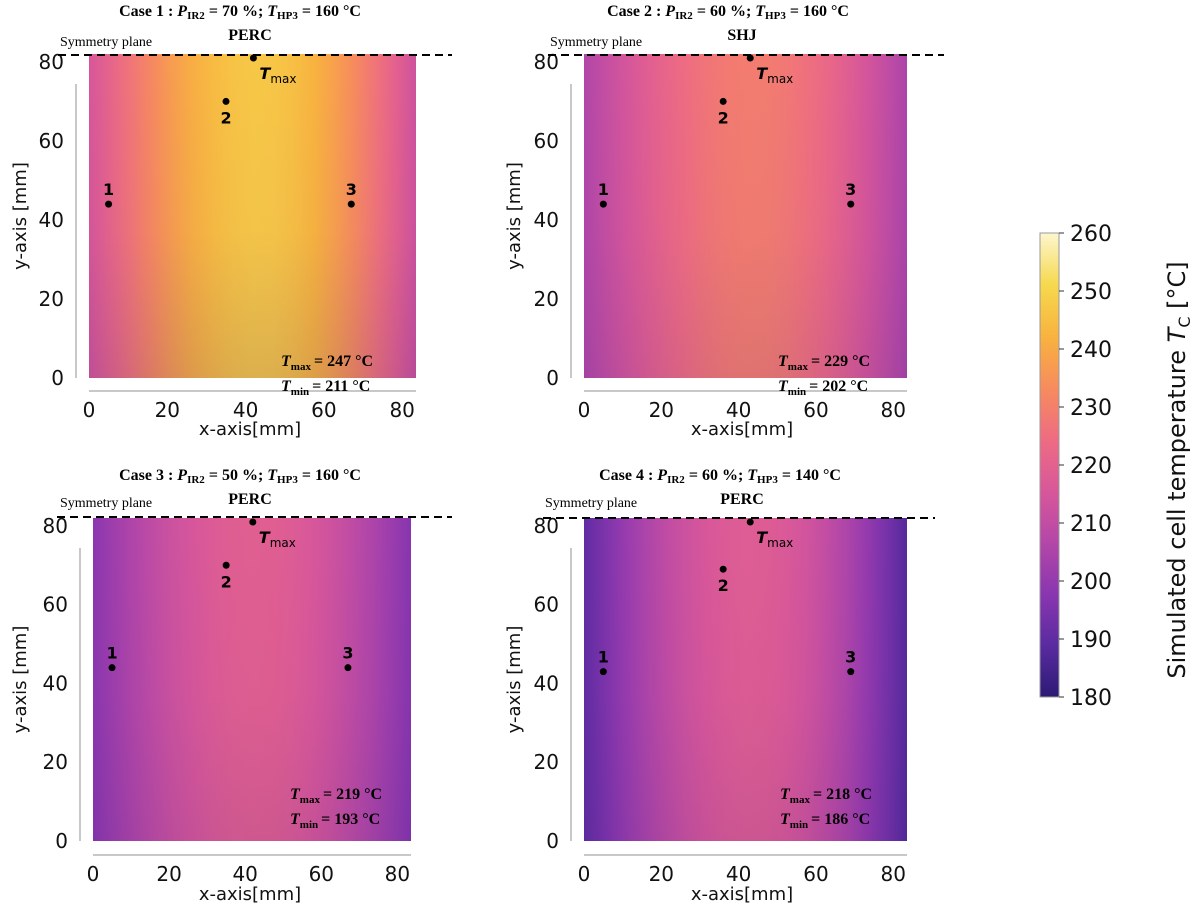 Image resolution: width=1200 pixels, height=910 pixels. Describe the element at coordinates (1091, 350) in the screenshot. I see `colorbar-tick-label: 240` at that location.